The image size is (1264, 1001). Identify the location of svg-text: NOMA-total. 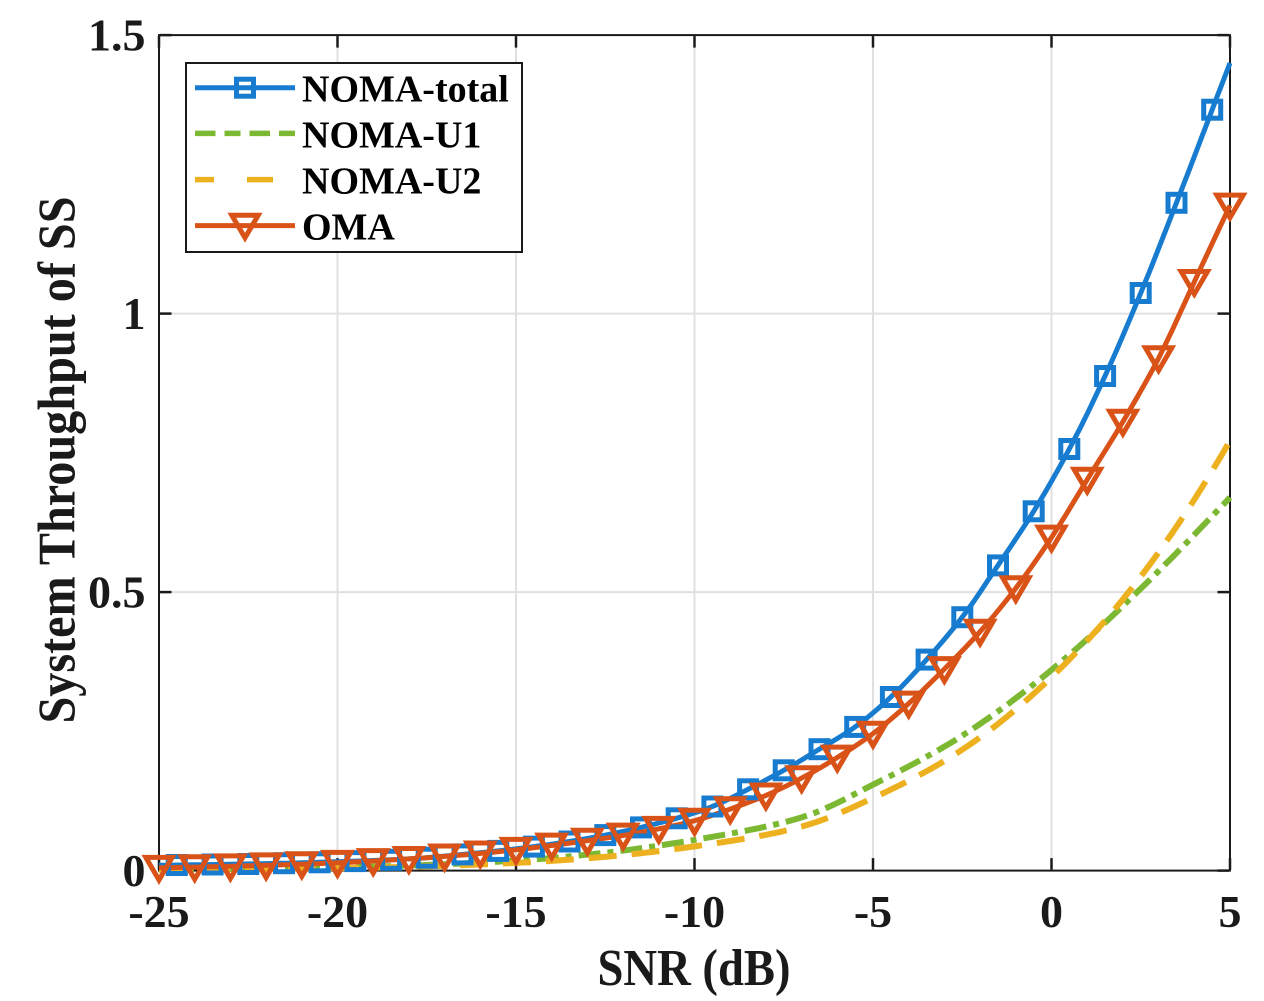
(405, 90).